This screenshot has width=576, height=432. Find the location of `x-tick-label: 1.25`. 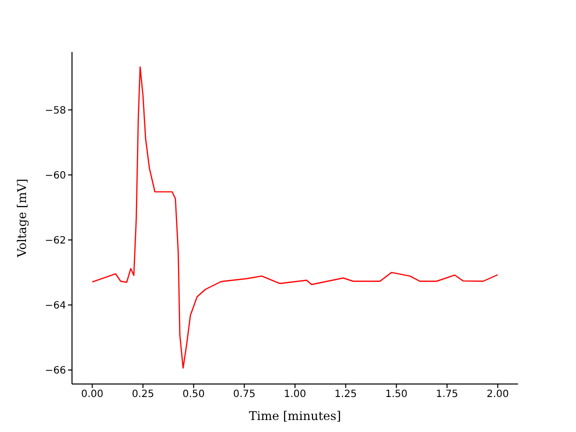

x-tick-label: 1.25 is located at coordinates (345, 394).